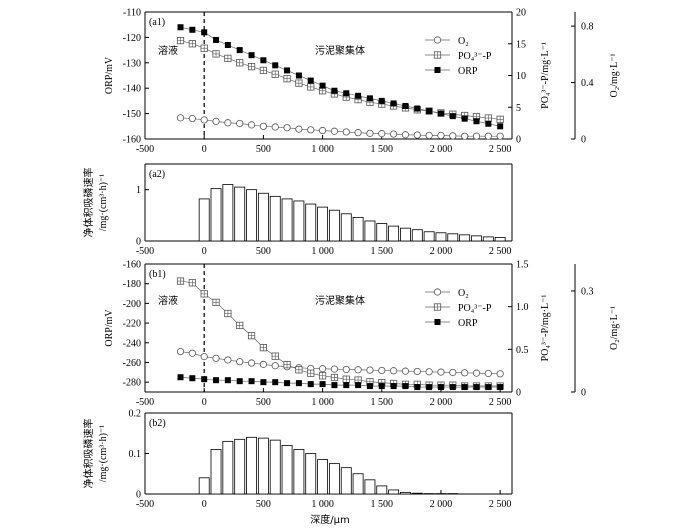 The width and height of the screenshot is (700, 529). What do you see at coordinates (132, 13) in the screenshot?
I see `panel-a1-yl-tick-label: -110` at bounding box center [132, 13].